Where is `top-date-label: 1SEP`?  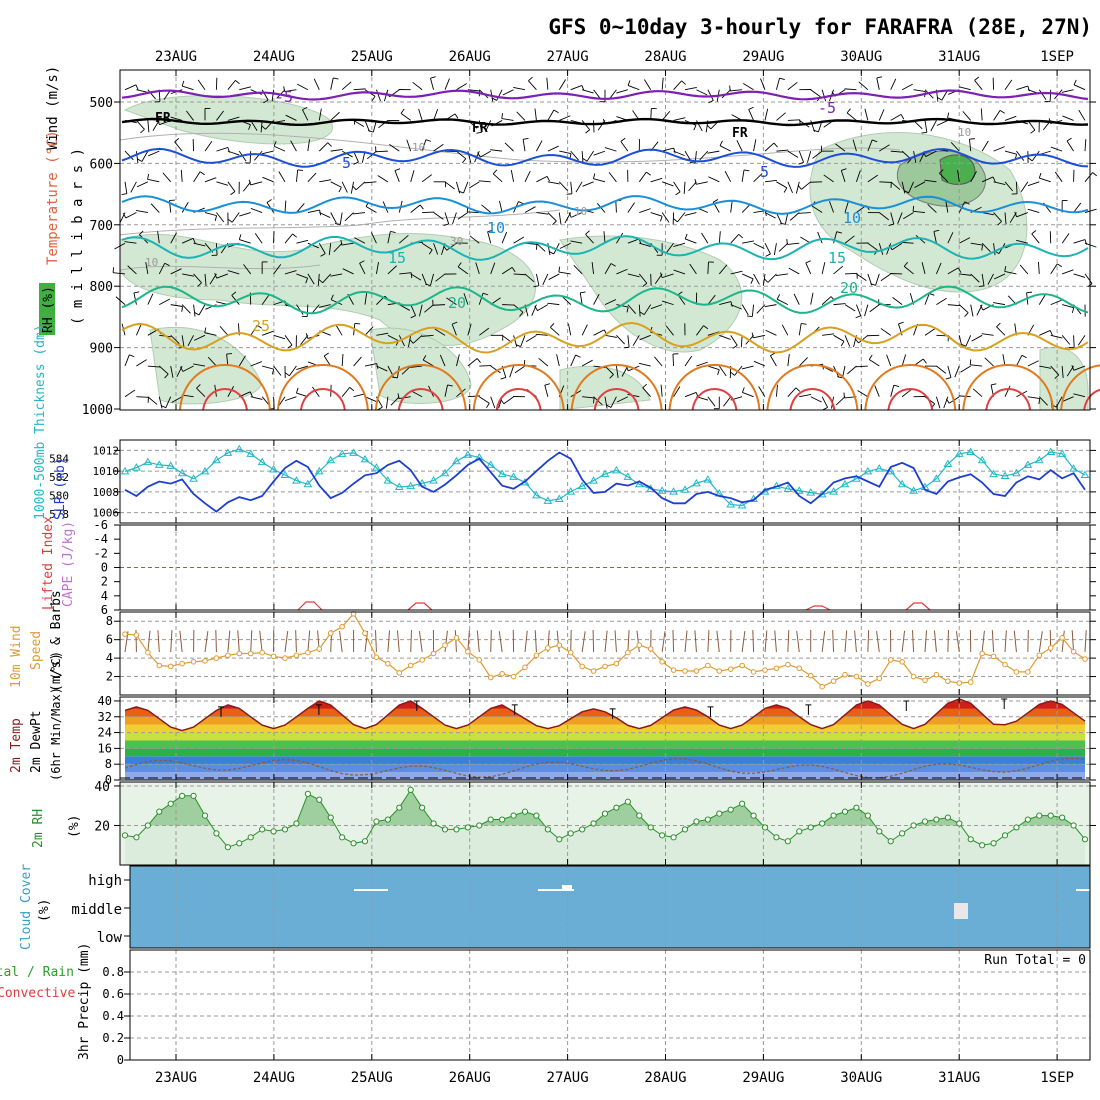 top-date-label: 1SEP is located at coordinates (1057, 57).